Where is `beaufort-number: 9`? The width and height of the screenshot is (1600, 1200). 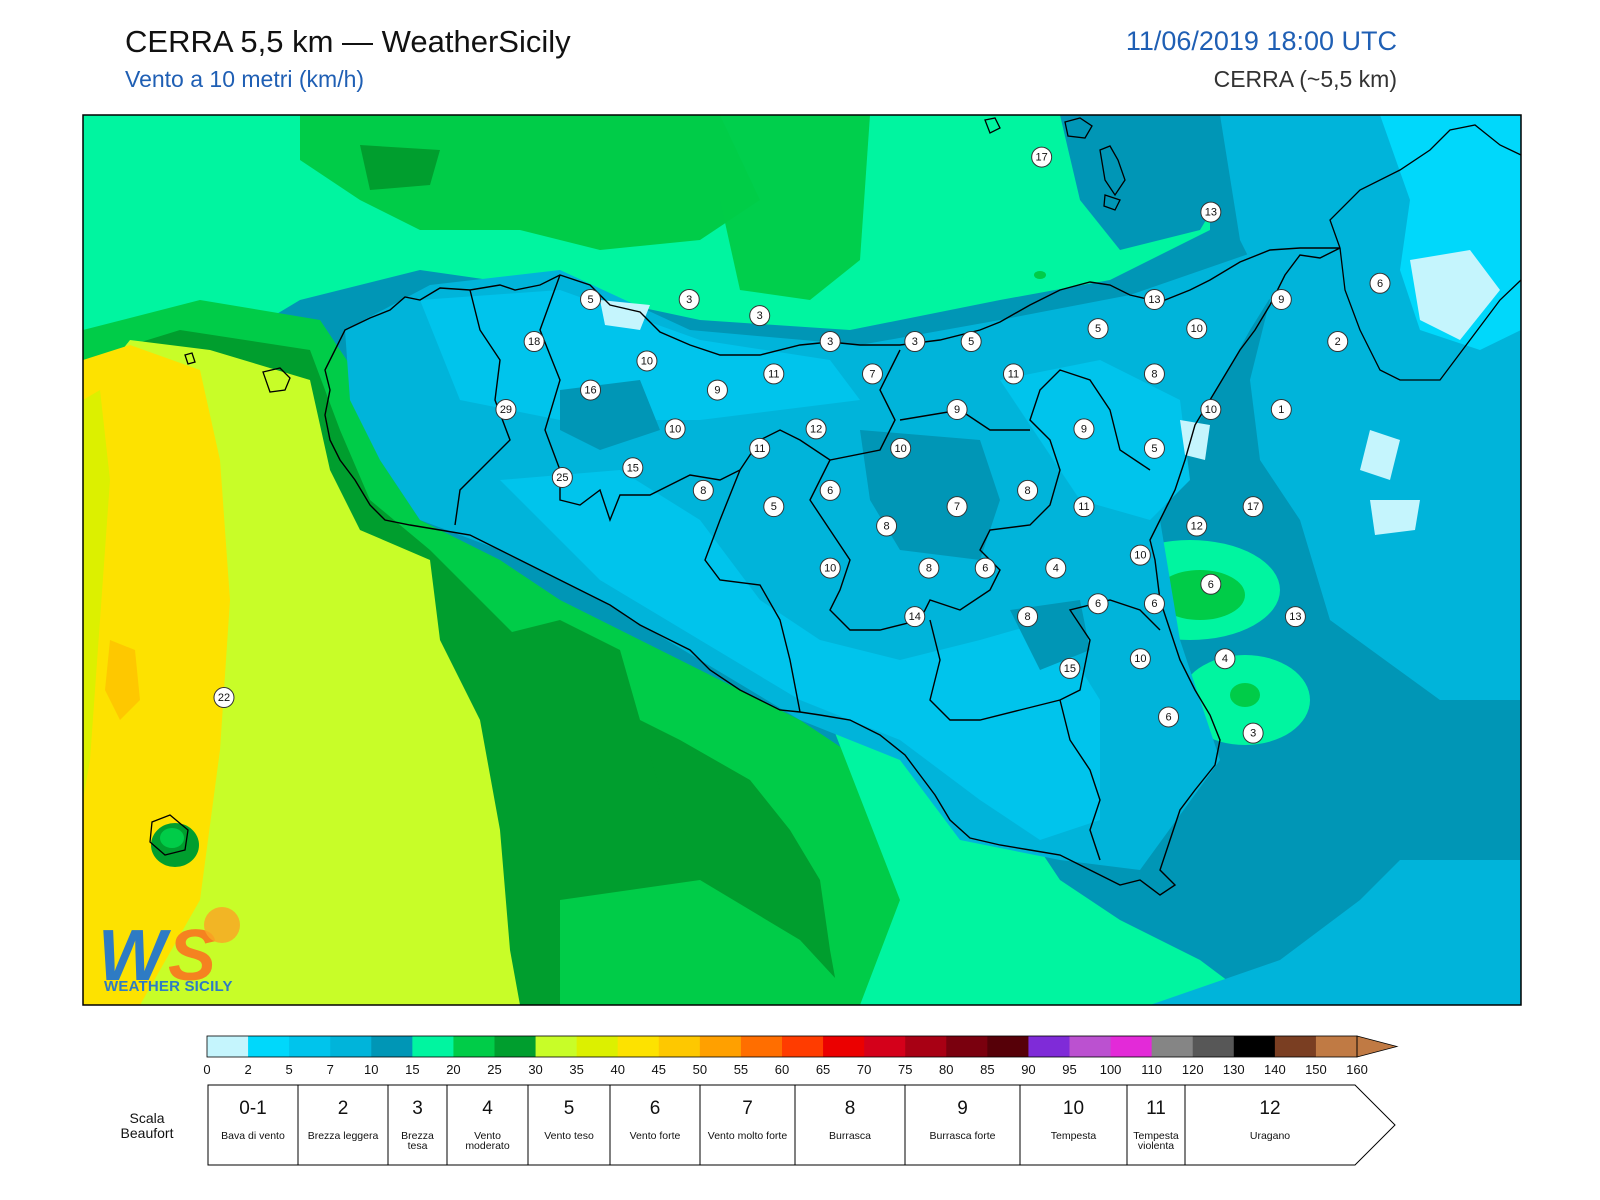 beaufort-number: 9 is located at coordinates (962, 1108).